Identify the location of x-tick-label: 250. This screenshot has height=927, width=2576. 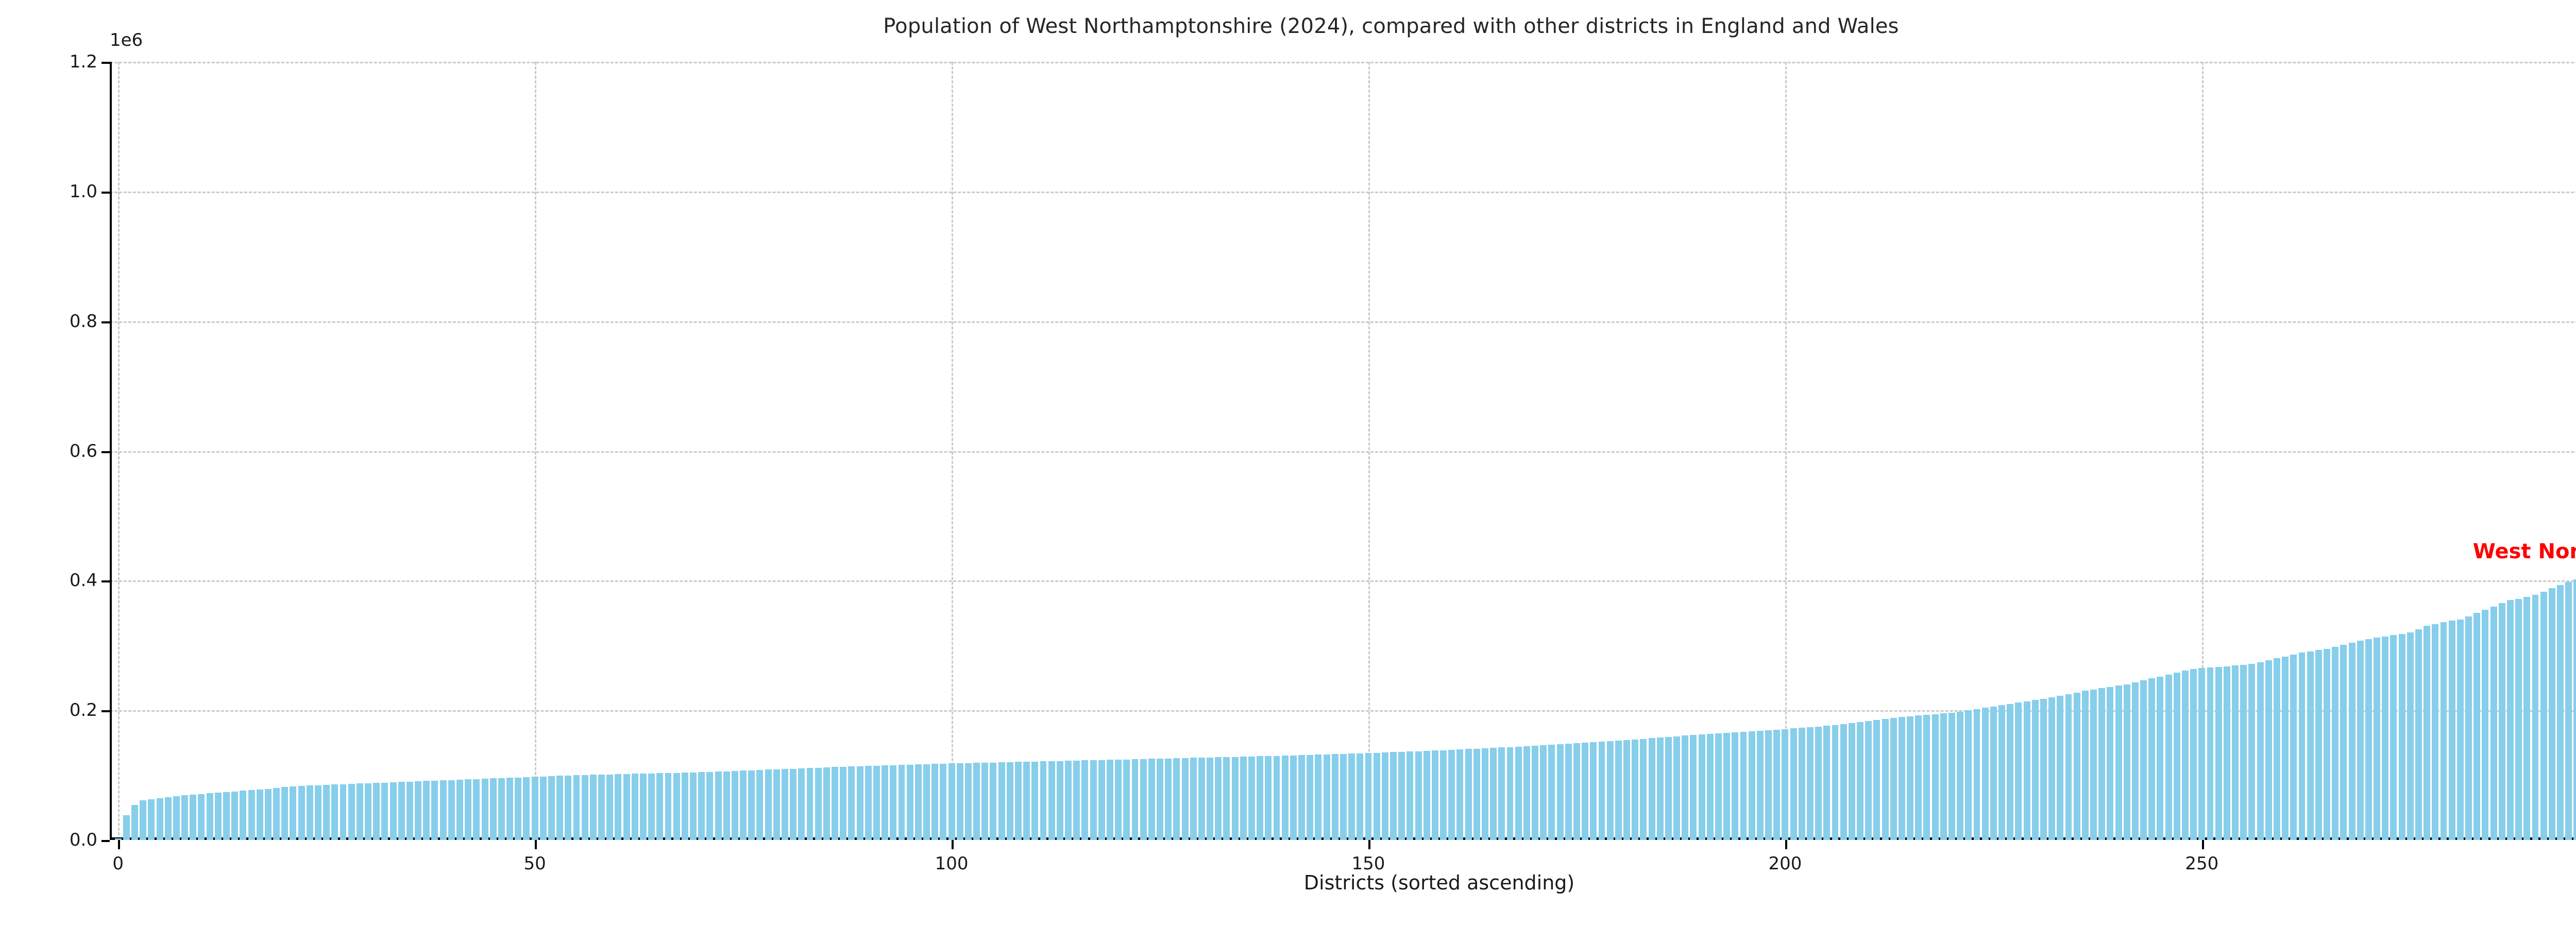
(2202, 863).